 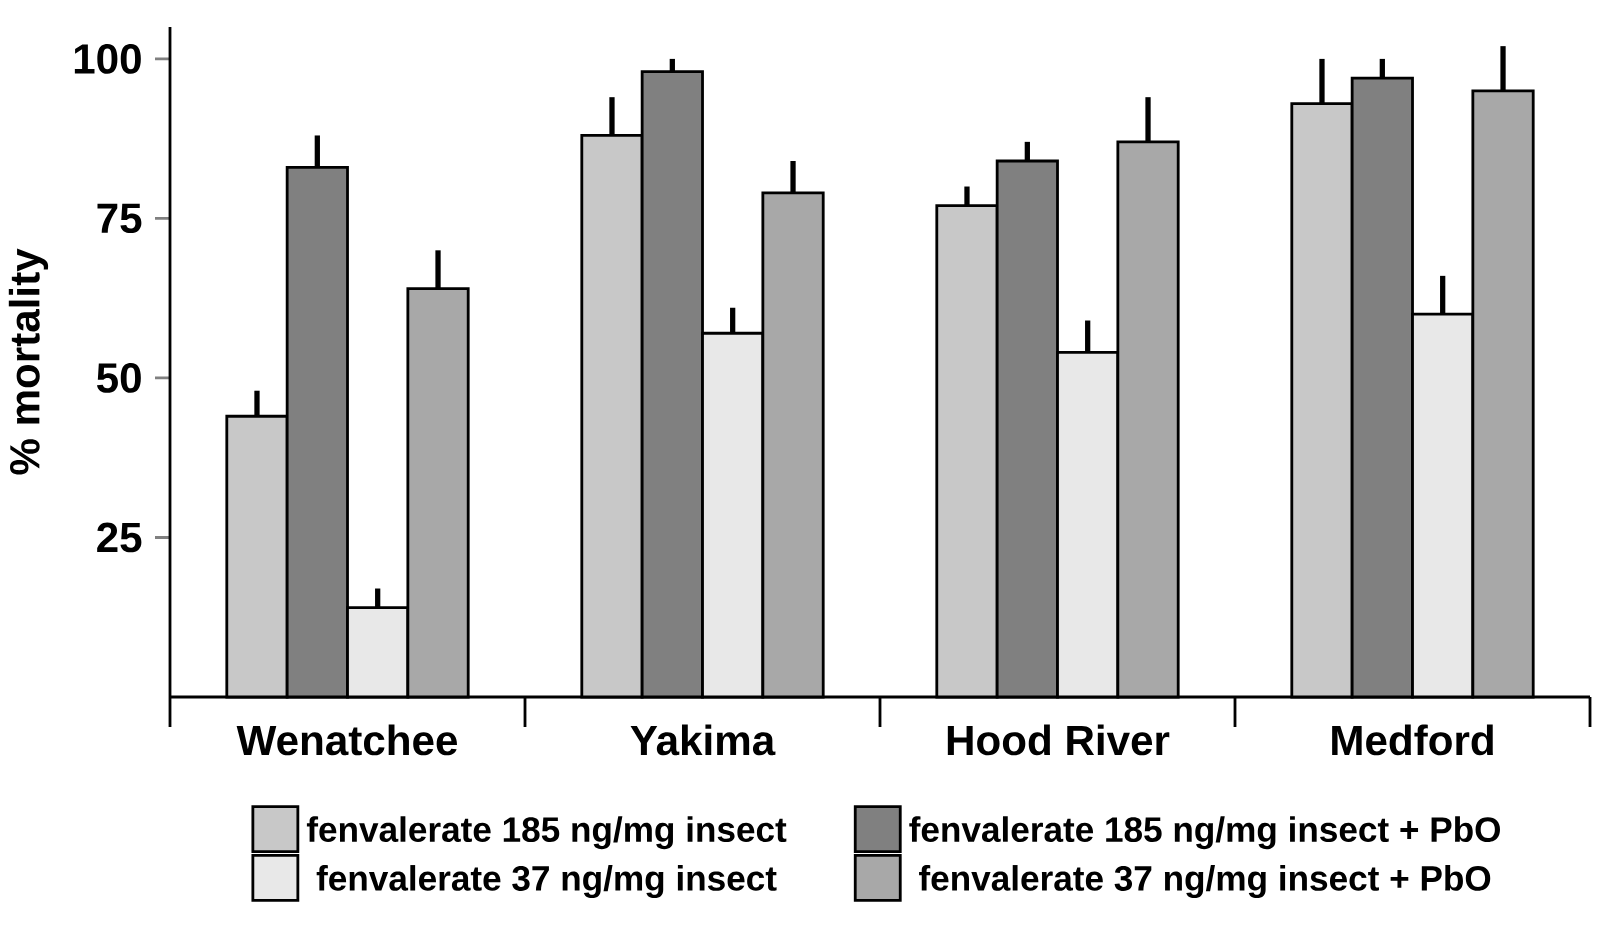 What do you see at coordinates (546, 833) in the screenshot?
I see `legend-label: fenvalerate 185 ng/mg insect` at bounding box center [546, 833].